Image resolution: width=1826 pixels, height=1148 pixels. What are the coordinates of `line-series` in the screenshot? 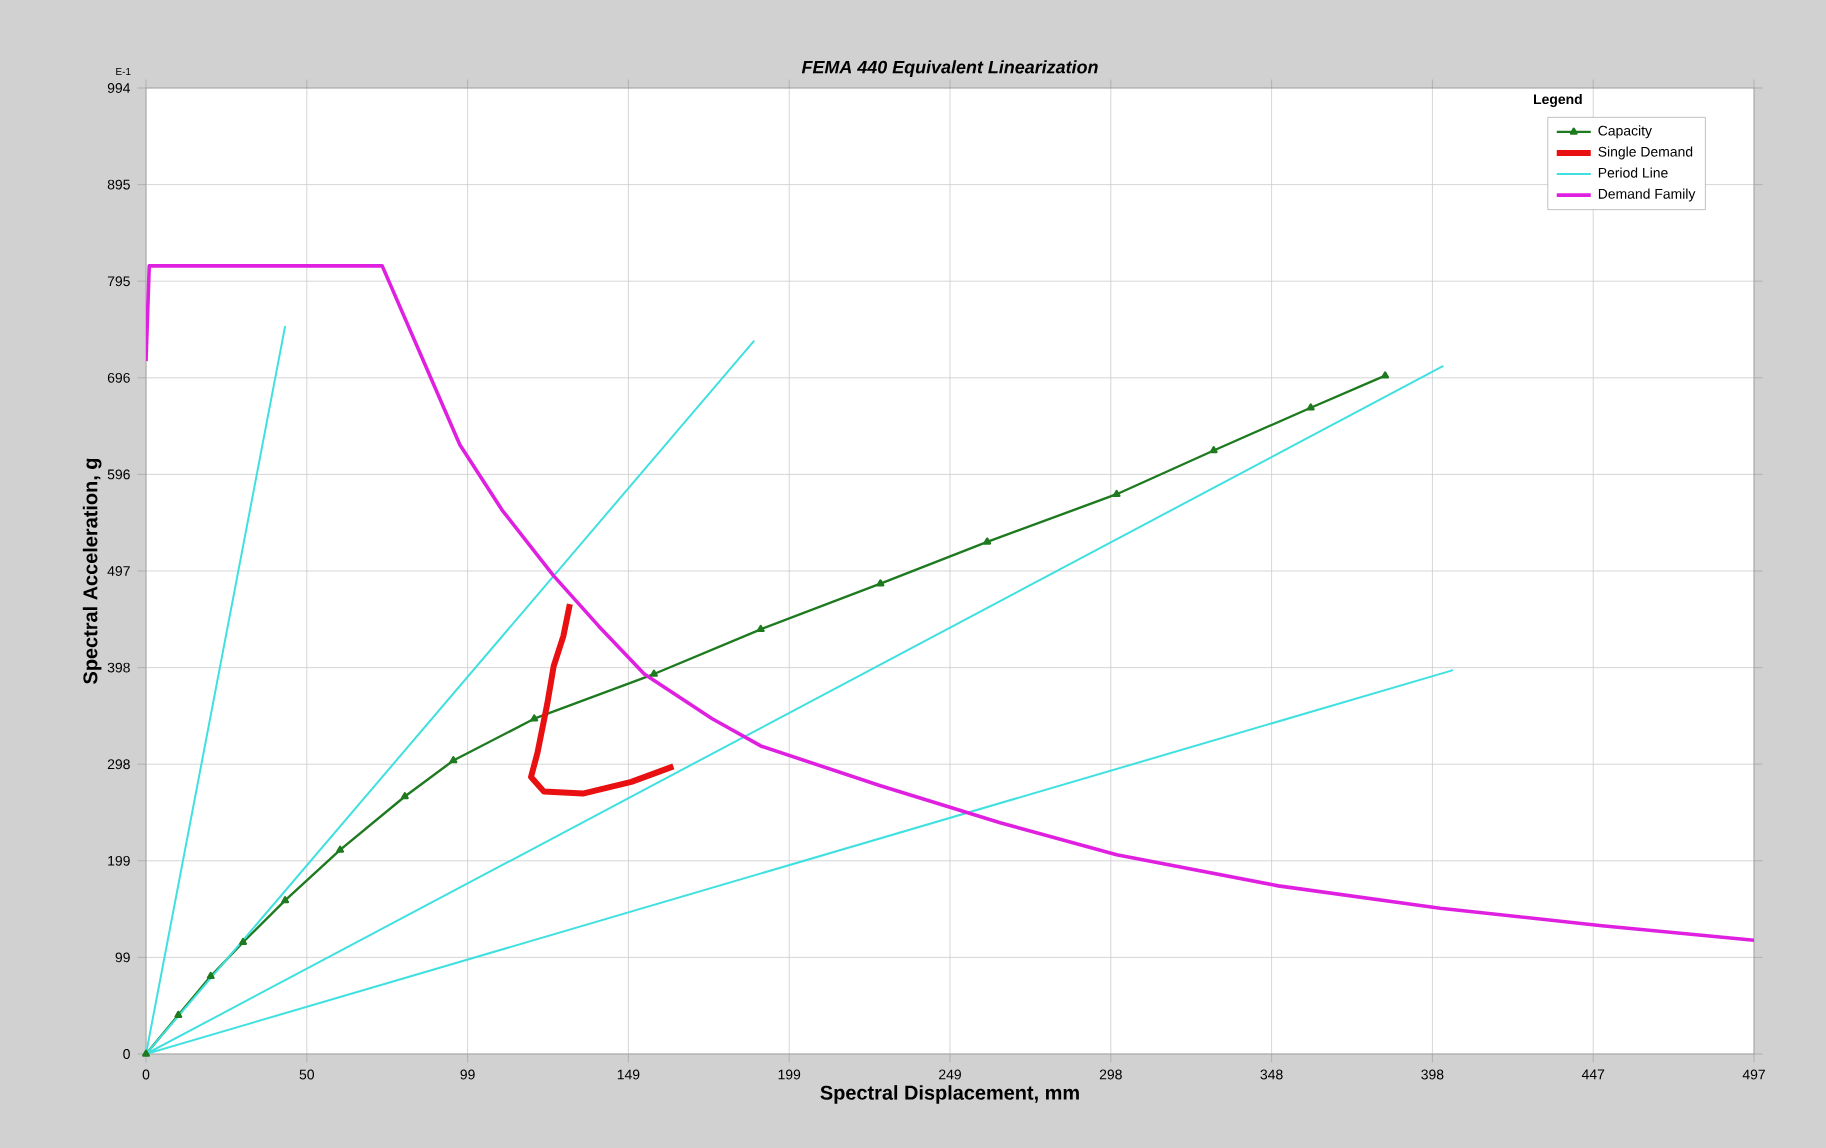 It's located at (602, 699).